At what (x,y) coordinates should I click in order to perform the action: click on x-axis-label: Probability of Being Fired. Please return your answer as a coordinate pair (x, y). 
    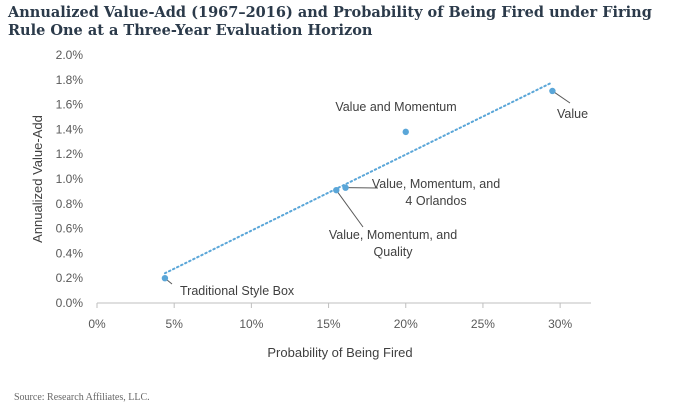
    Looking at the image, I should click on (339, 352).